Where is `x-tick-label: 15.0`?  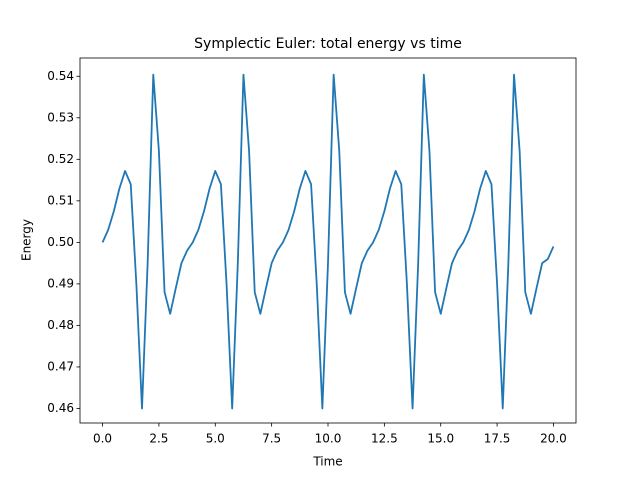 x-tick-label: 15.0 is located at coordinates (440, 439).